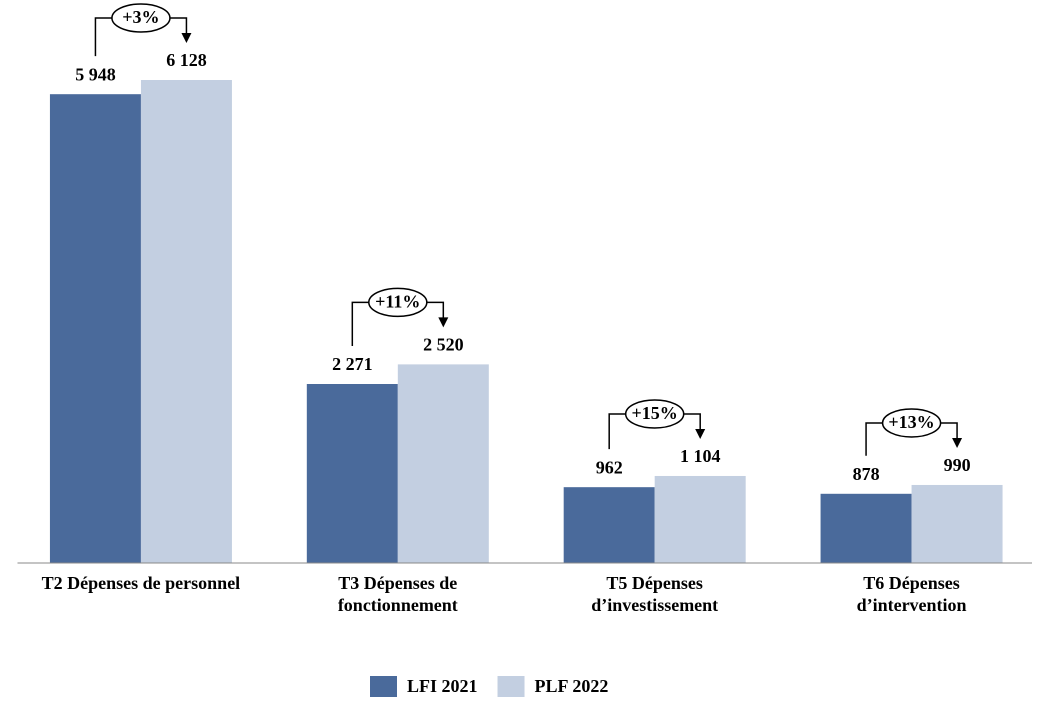  I want to click on annotation-label: +3%, so click(140, 17).